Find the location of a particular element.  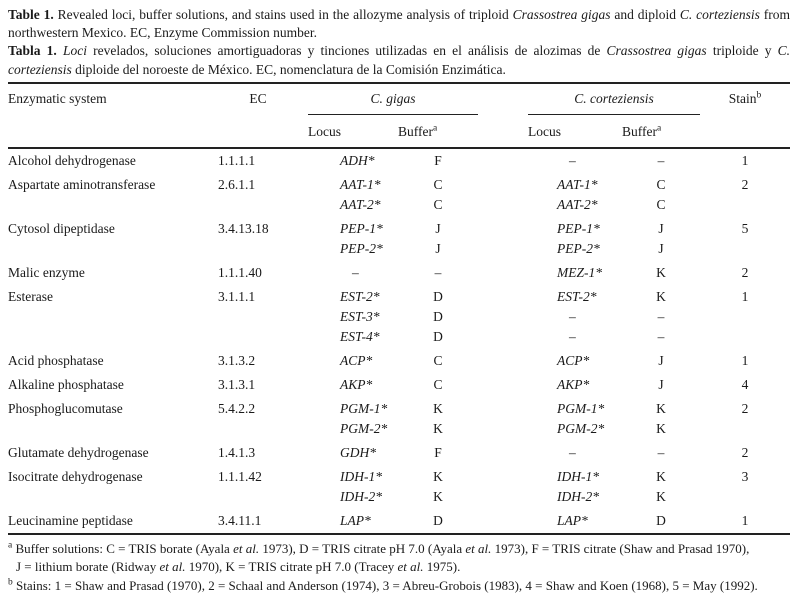

gigas-locus: IDH-1* IDH-2* is located at coordinates (353, 487).